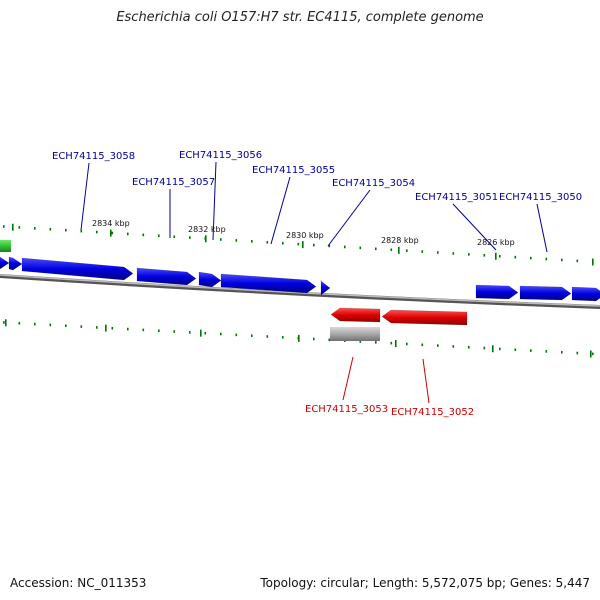 The image size is (600, 600). Describe the element at coordinates (305, 235) in the screenshot. I see `scale-label: 2830 kbp` at that location.